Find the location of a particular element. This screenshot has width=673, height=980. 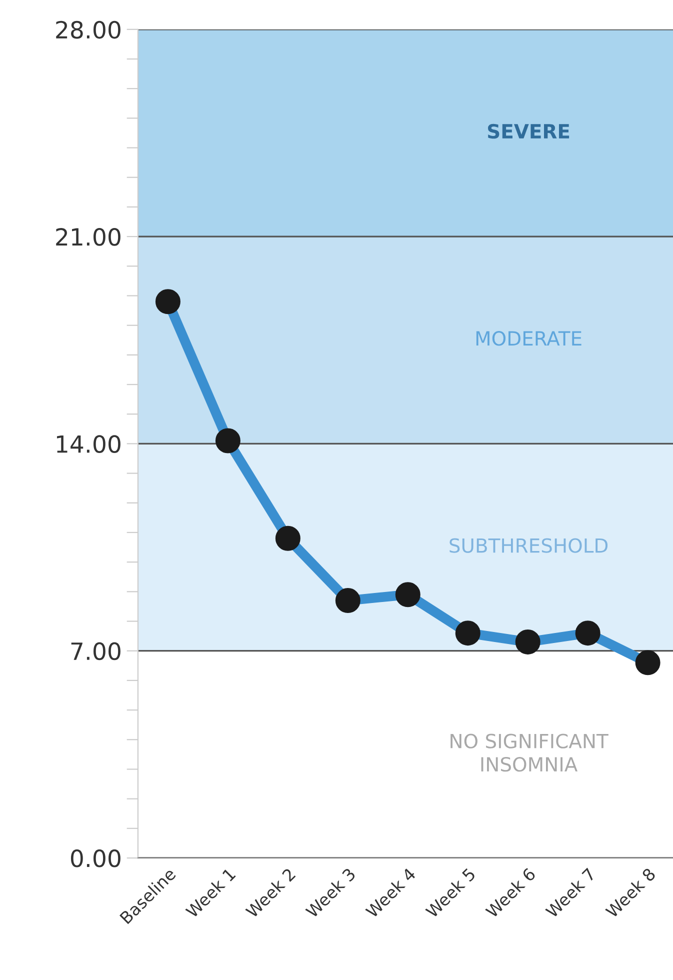

y-tick-label: 21.00 is located at coordinates (88, 237).